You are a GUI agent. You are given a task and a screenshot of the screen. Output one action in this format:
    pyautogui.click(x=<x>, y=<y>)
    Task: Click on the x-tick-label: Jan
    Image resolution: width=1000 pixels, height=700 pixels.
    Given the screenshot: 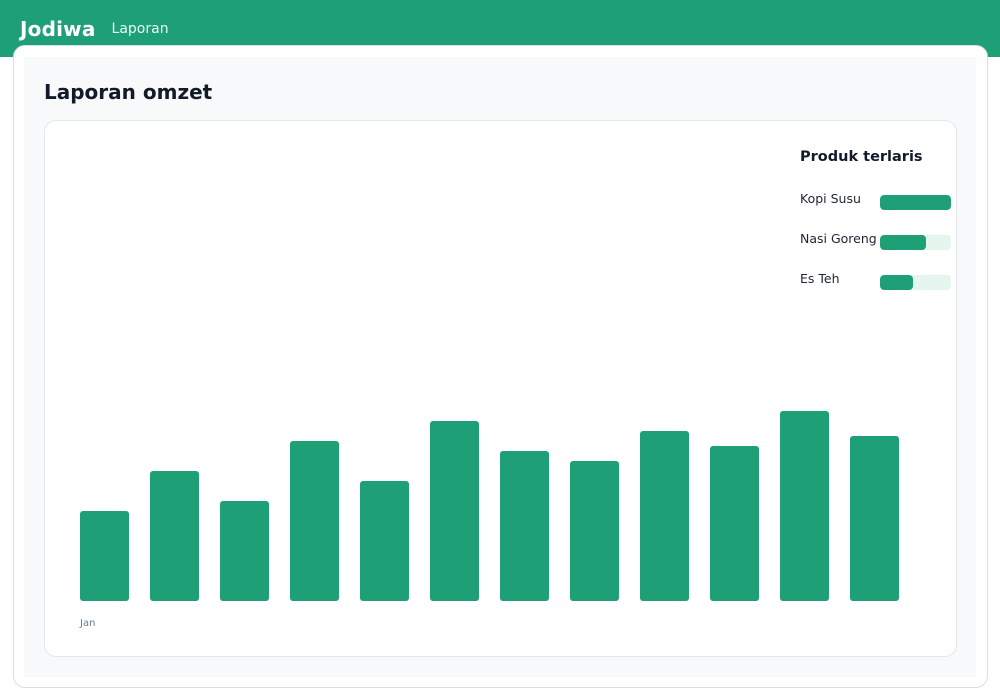 What is the action you would take?
    pyautogui.click(x=87, y=623)
    